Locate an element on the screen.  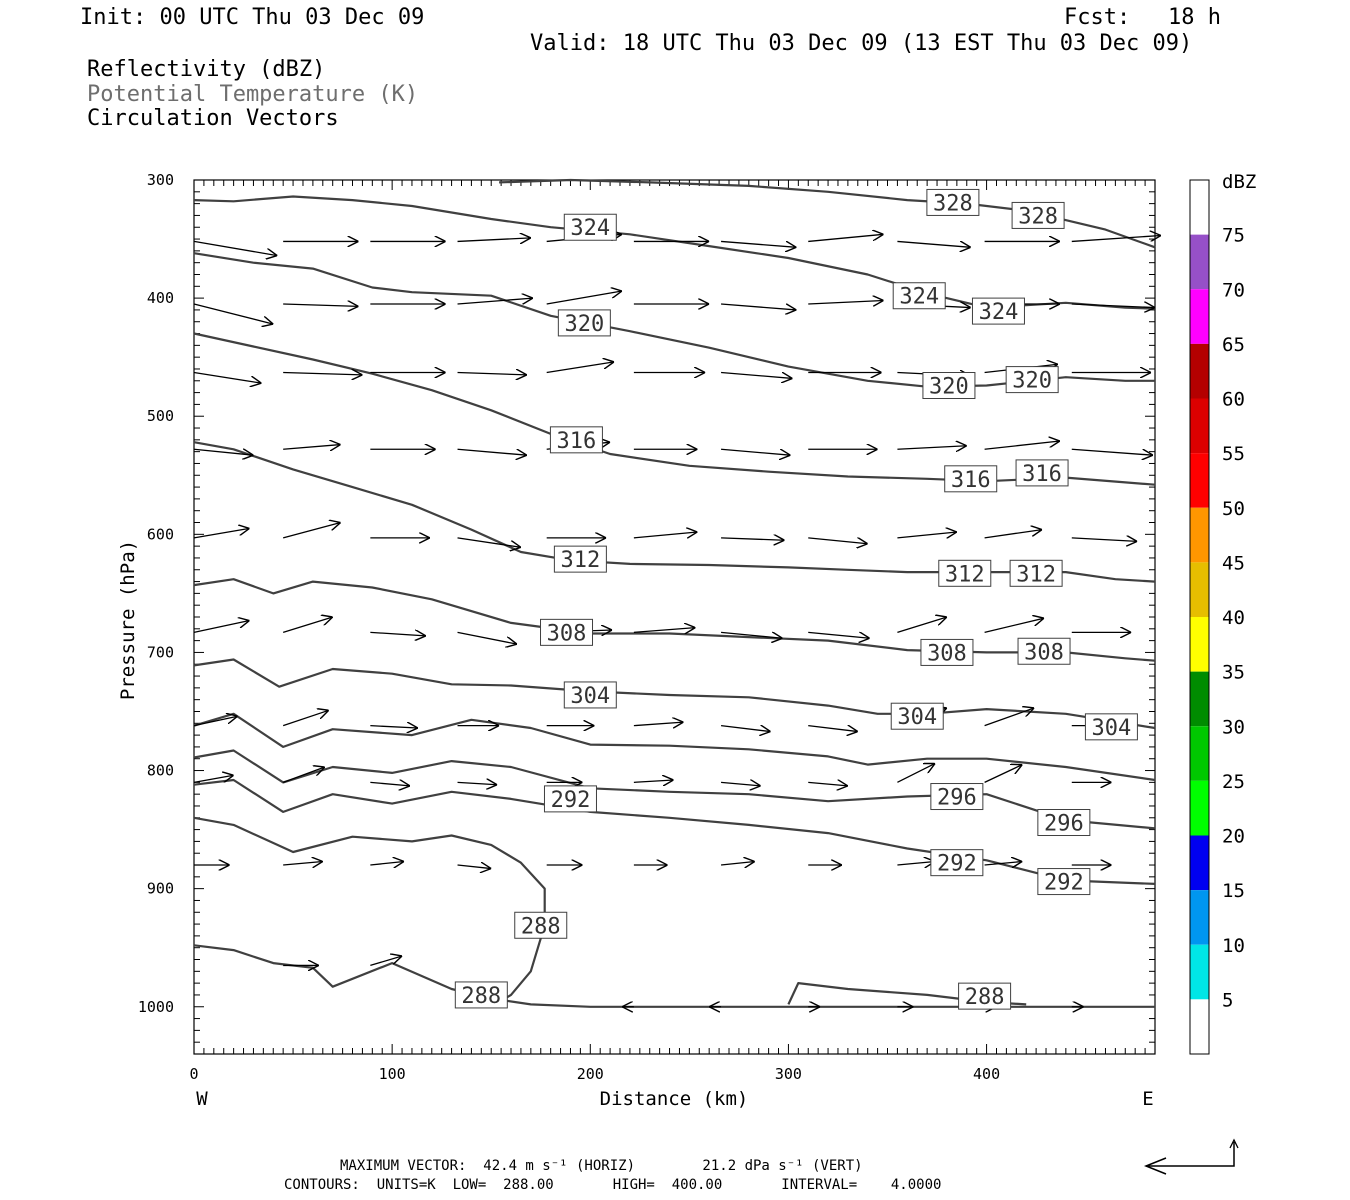
colorbar-level-label: 70 is located at coordinates (1233, 290).